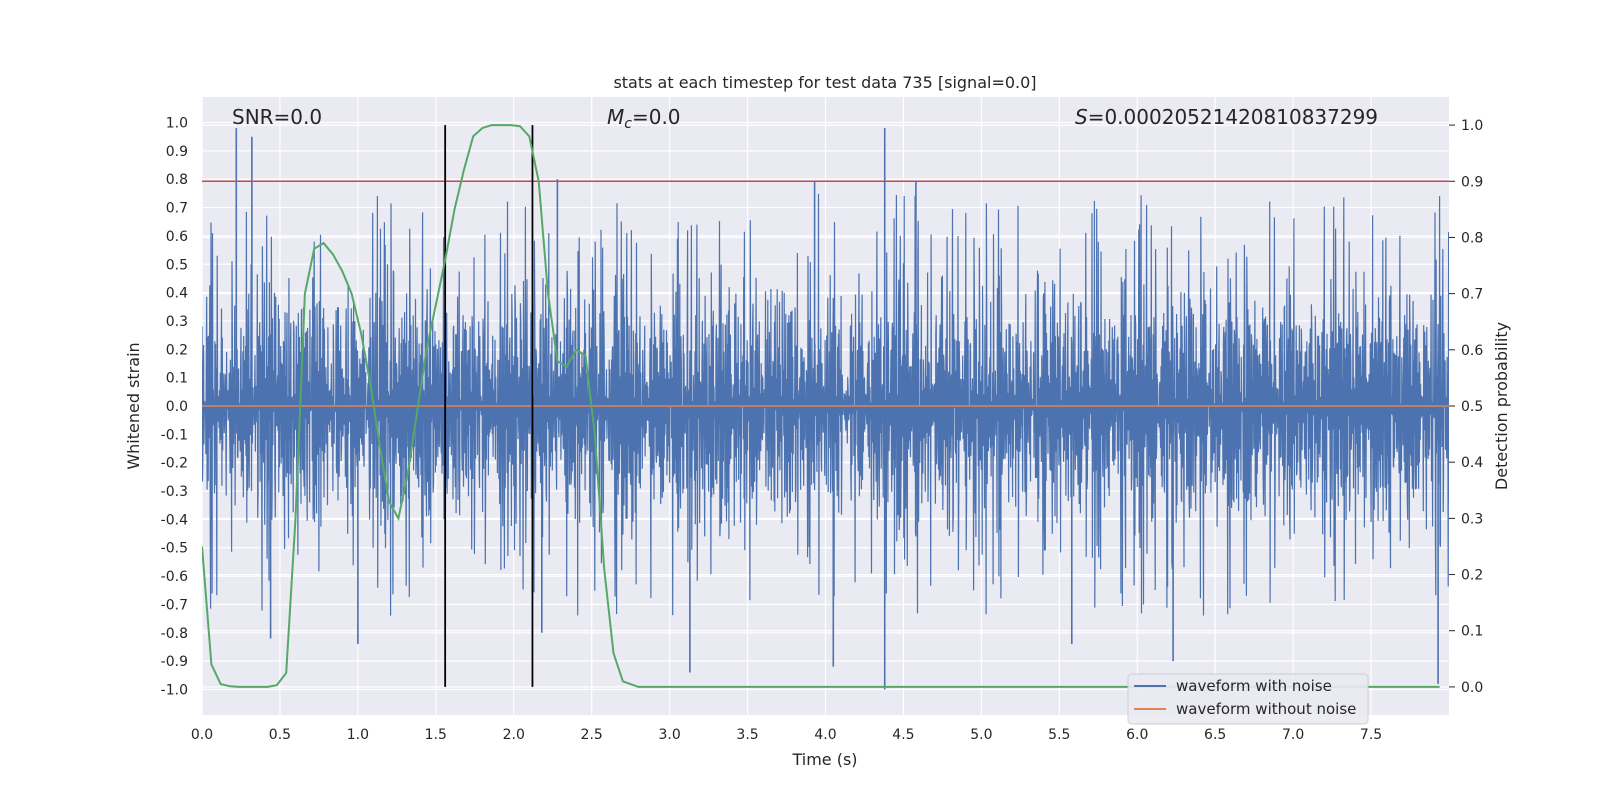 The image size is (1600, 800). What do you see at coordinates (1293, 735) in the screenshot?
I see `x-tick-label: 7.0` at bounding box center [1293, 735].